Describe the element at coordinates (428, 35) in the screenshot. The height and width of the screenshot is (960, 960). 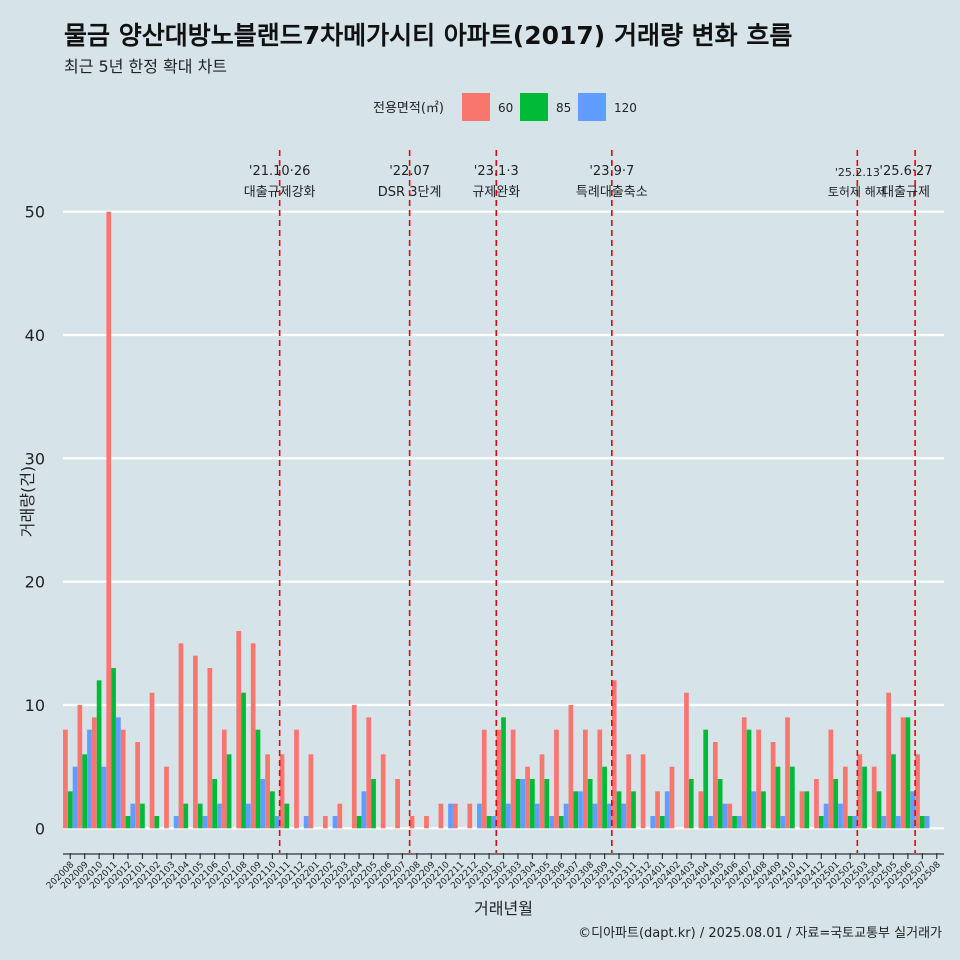
I see `chart-title: 물금 양산대방노블랜드7차메가시티 아파트(2017) 거래량 변화 흐름` at that location.